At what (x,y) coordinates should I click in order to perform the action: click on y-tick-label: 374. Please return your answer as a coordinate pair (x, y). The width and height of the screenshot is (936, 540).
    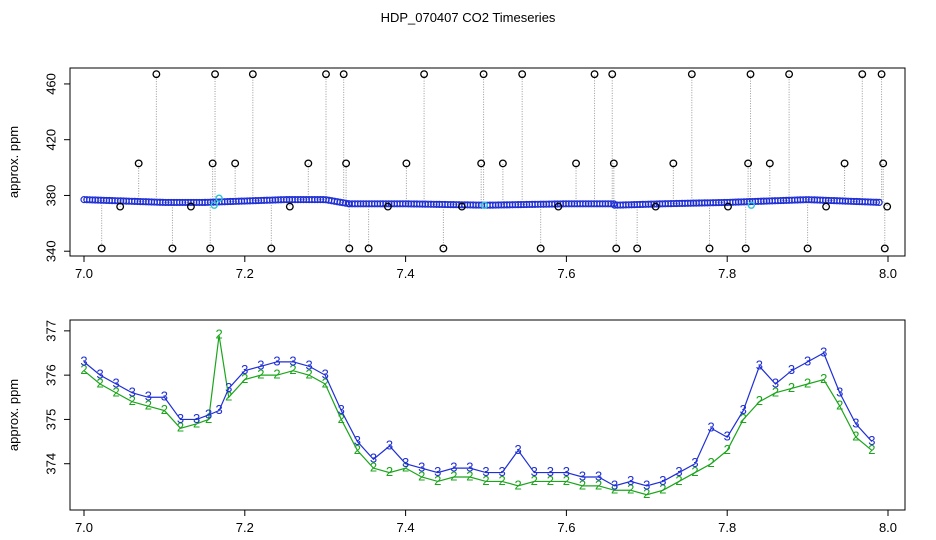
    Looking at the image, I should click on (50, 464).